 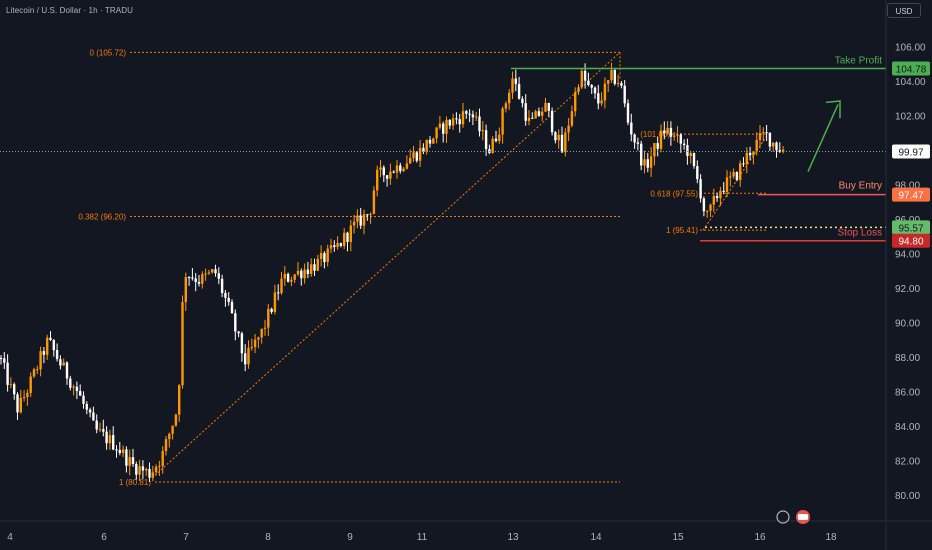 What do you see at coordinates (422, 537) in the screenshot?
I see `time-tick-label: 11` at bounding box center [422, 537].